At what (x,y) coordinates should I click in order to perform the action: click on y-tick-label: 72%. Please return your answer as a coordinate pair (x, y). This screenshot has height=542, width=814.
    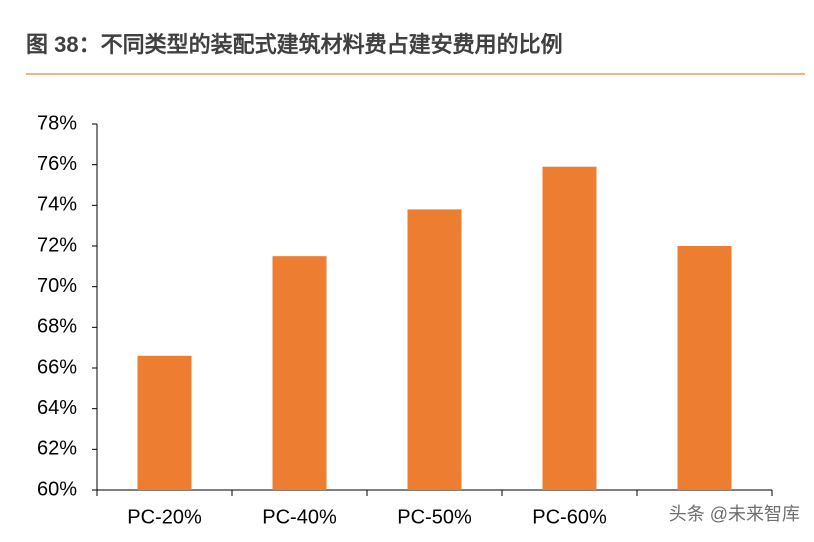
    Looking at the image, I should click on (57, 245).